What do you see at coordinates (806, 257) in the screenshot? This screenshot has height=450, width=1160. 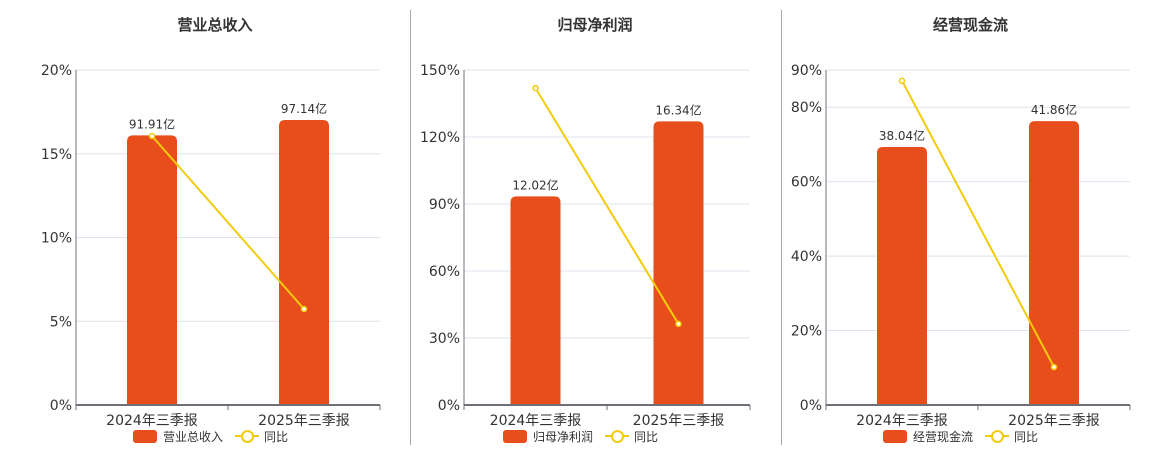 I see `y-tick-label: 40%` at bounding box center [806, 257].